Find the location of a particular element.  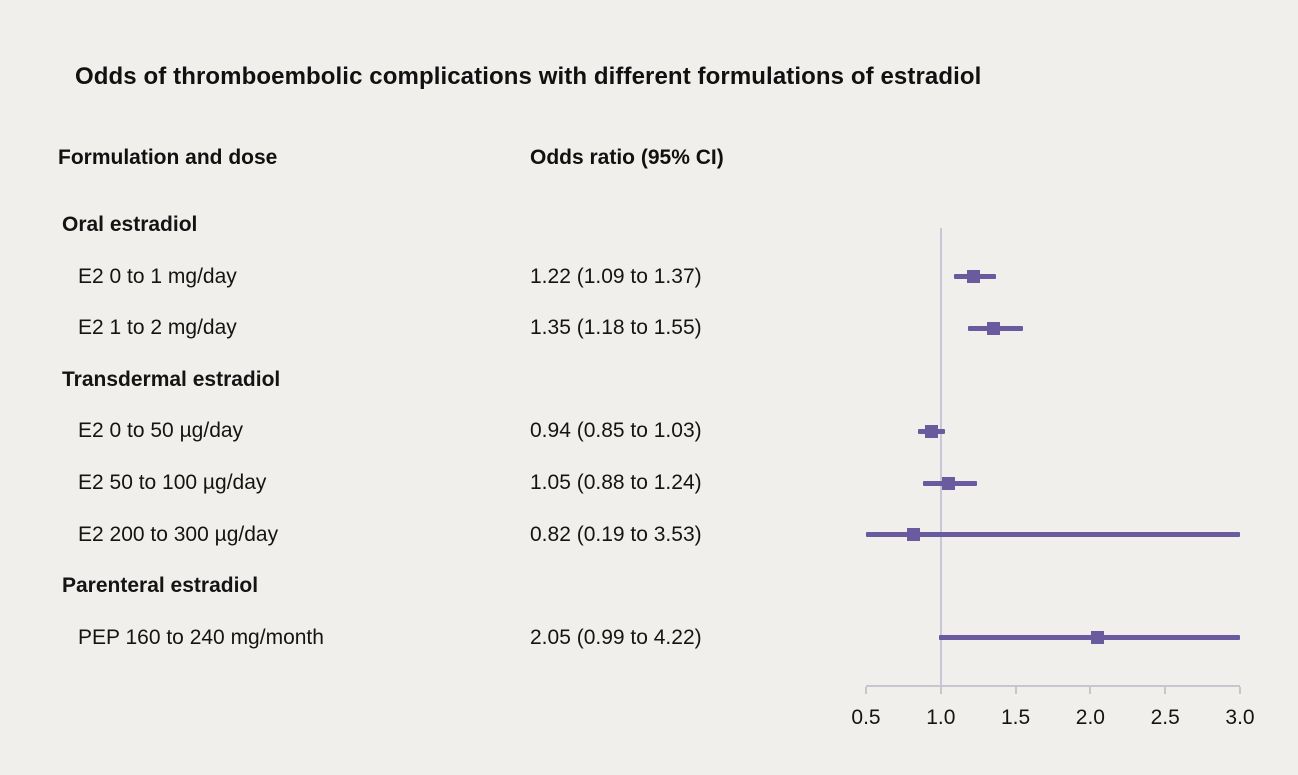

x-tick-label: 3.0 is located at coordinates (1240, 717).